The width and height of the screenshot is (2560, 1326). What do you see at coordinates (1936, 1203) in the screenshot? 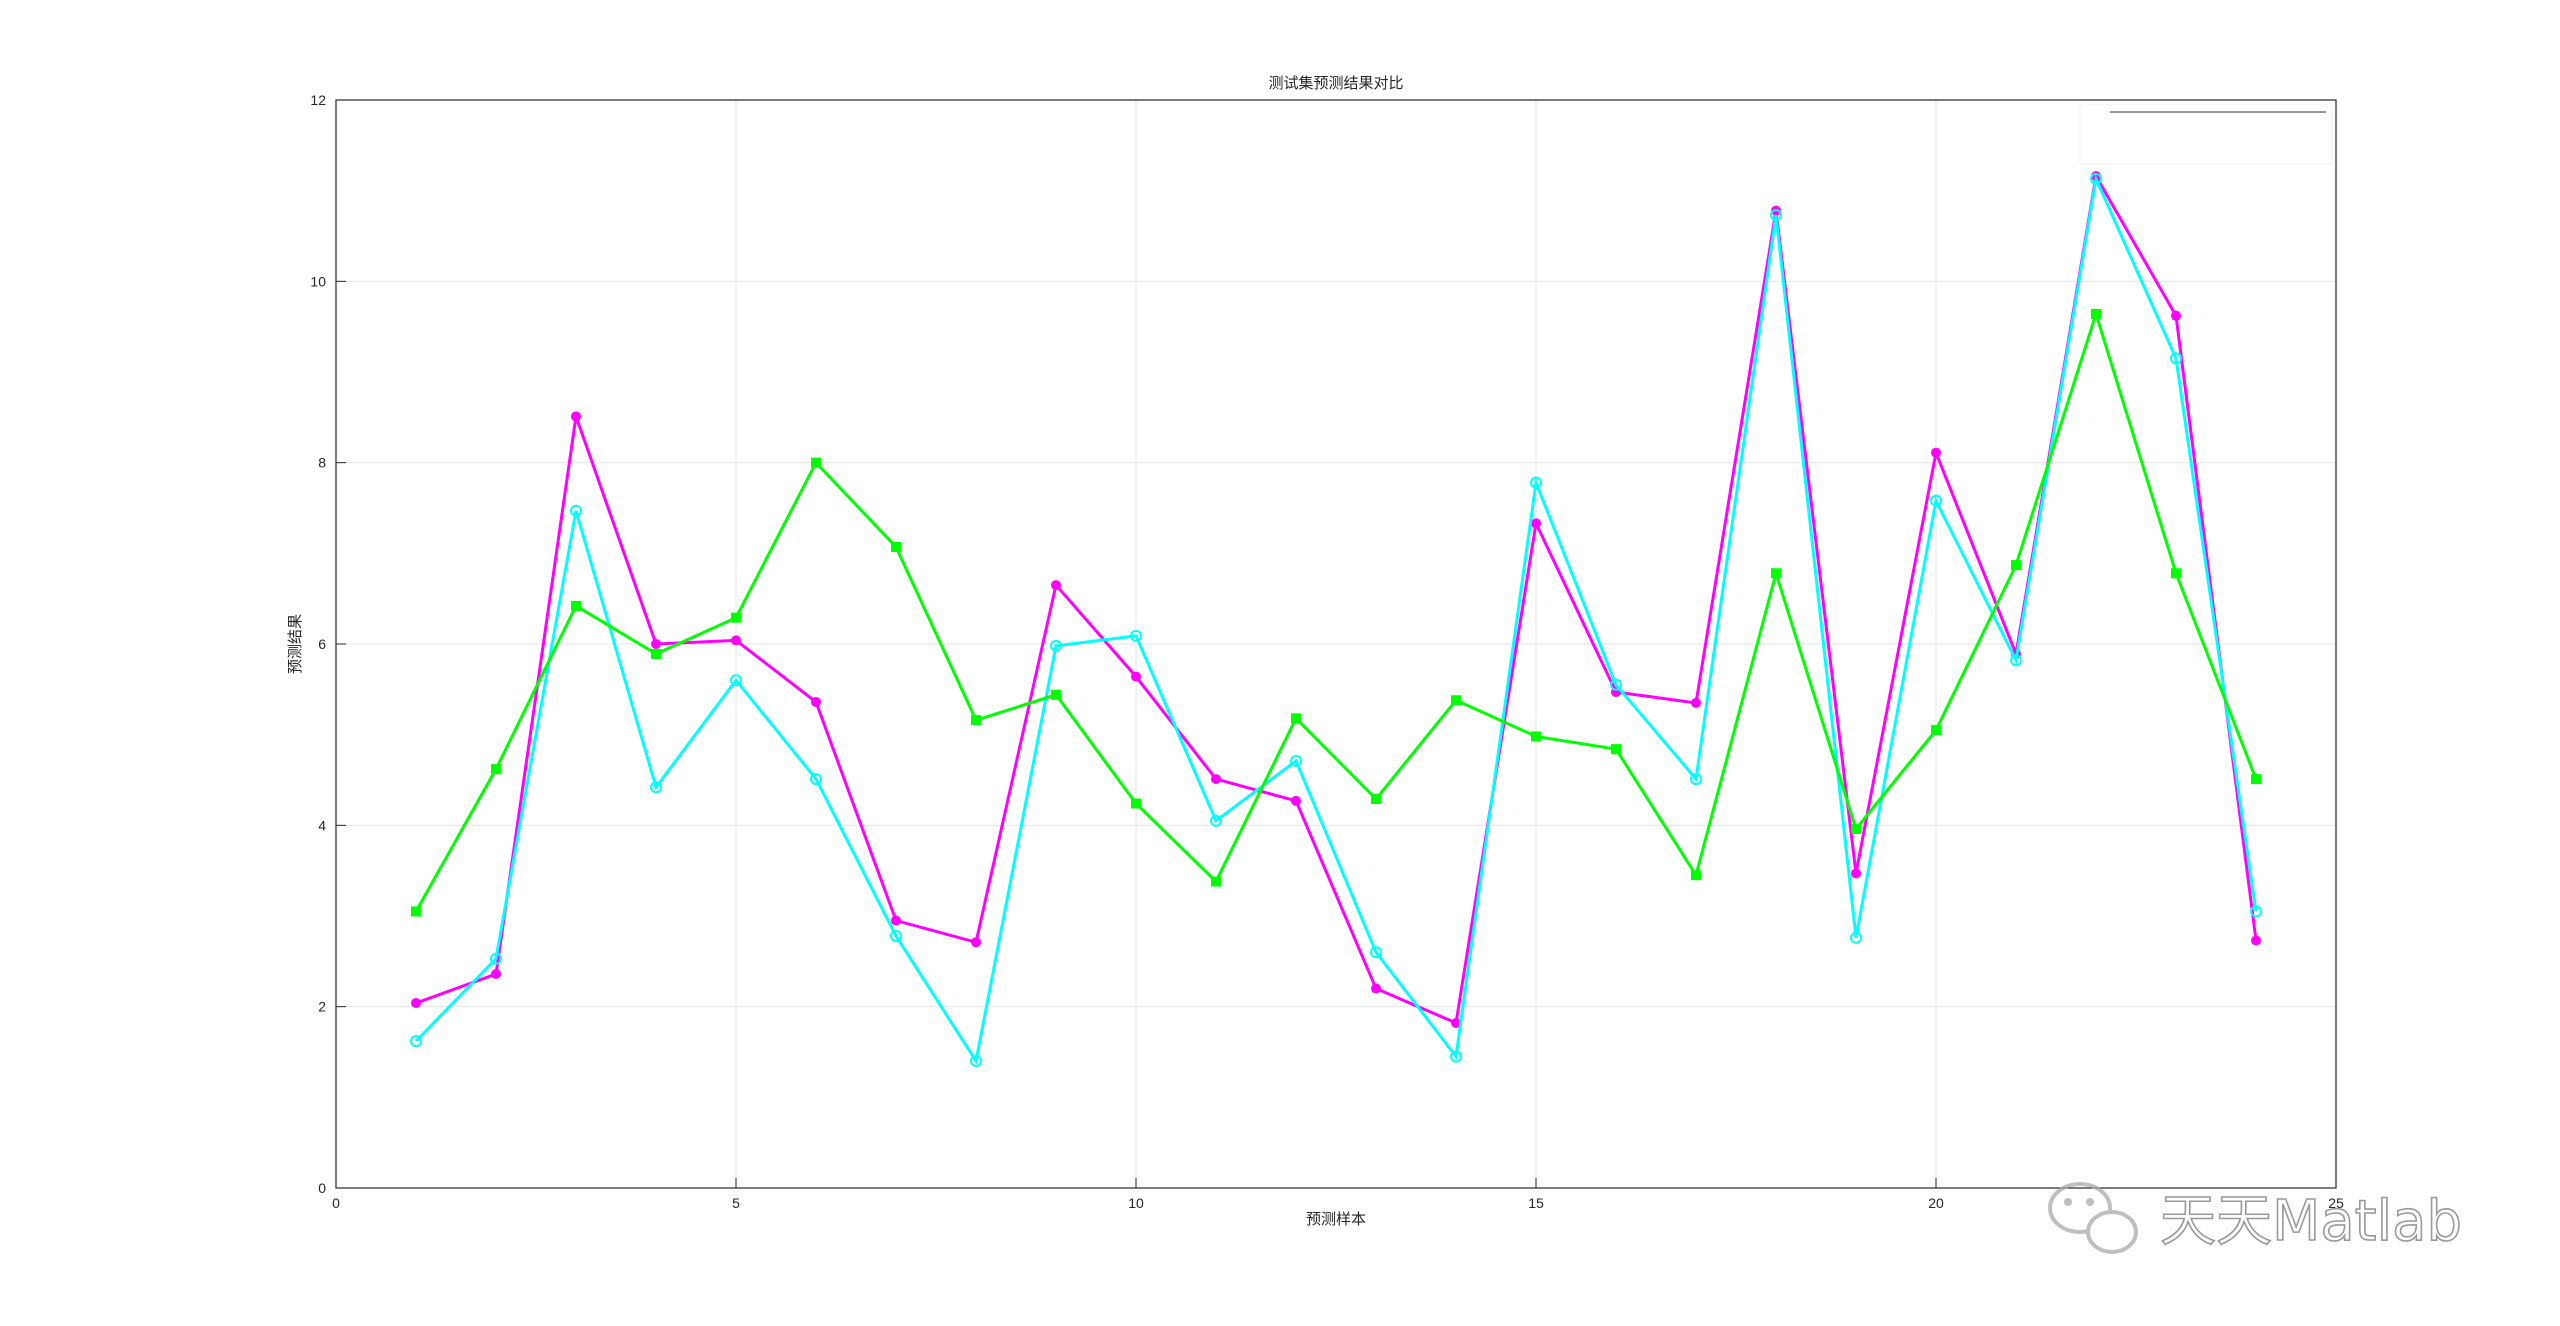
I see `x-tick-label: 20` at bounding box center [1936, 1203].